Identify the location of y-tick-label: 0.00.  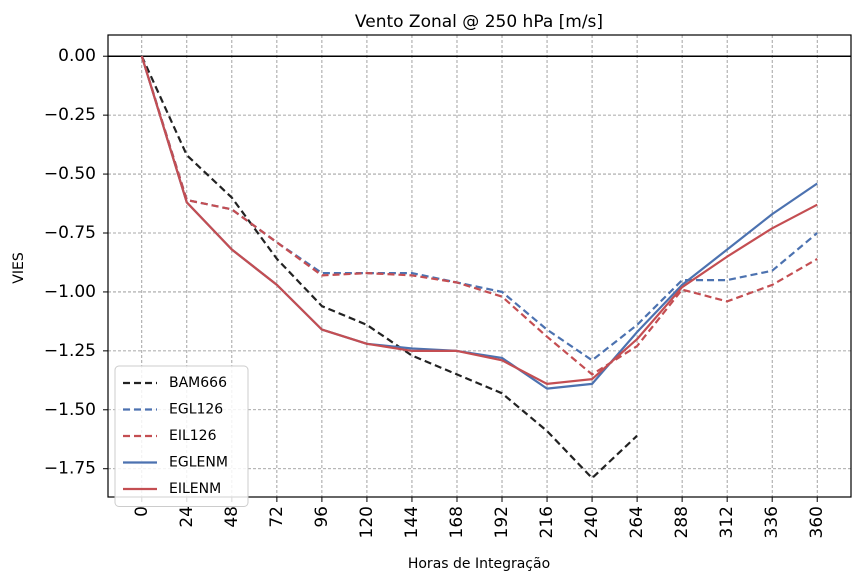
(77, 56).